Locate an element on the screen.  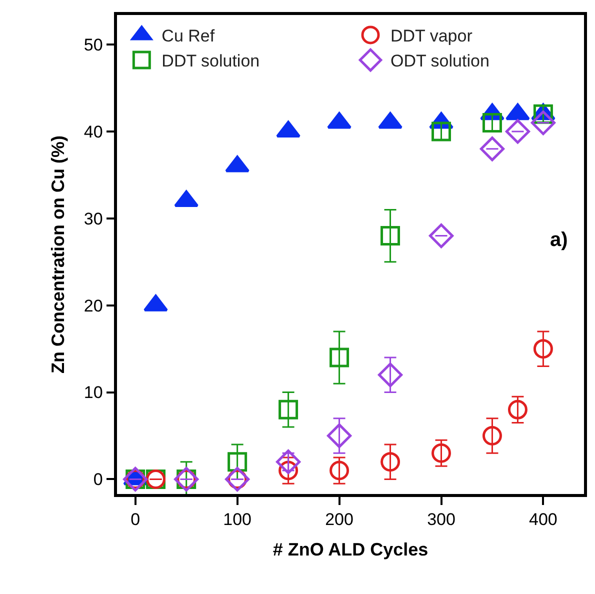
y-tick-label: 40 is located at coordinates (93, 132).